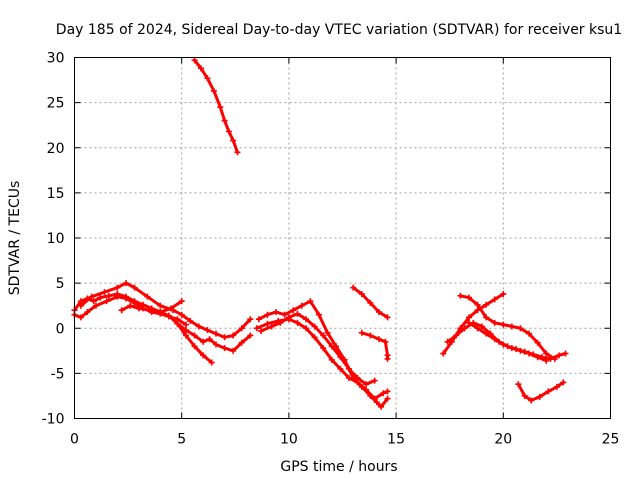 This screenshot has height=480, width=640. I want to click on y-tick-label: 10, so click(56, 239).